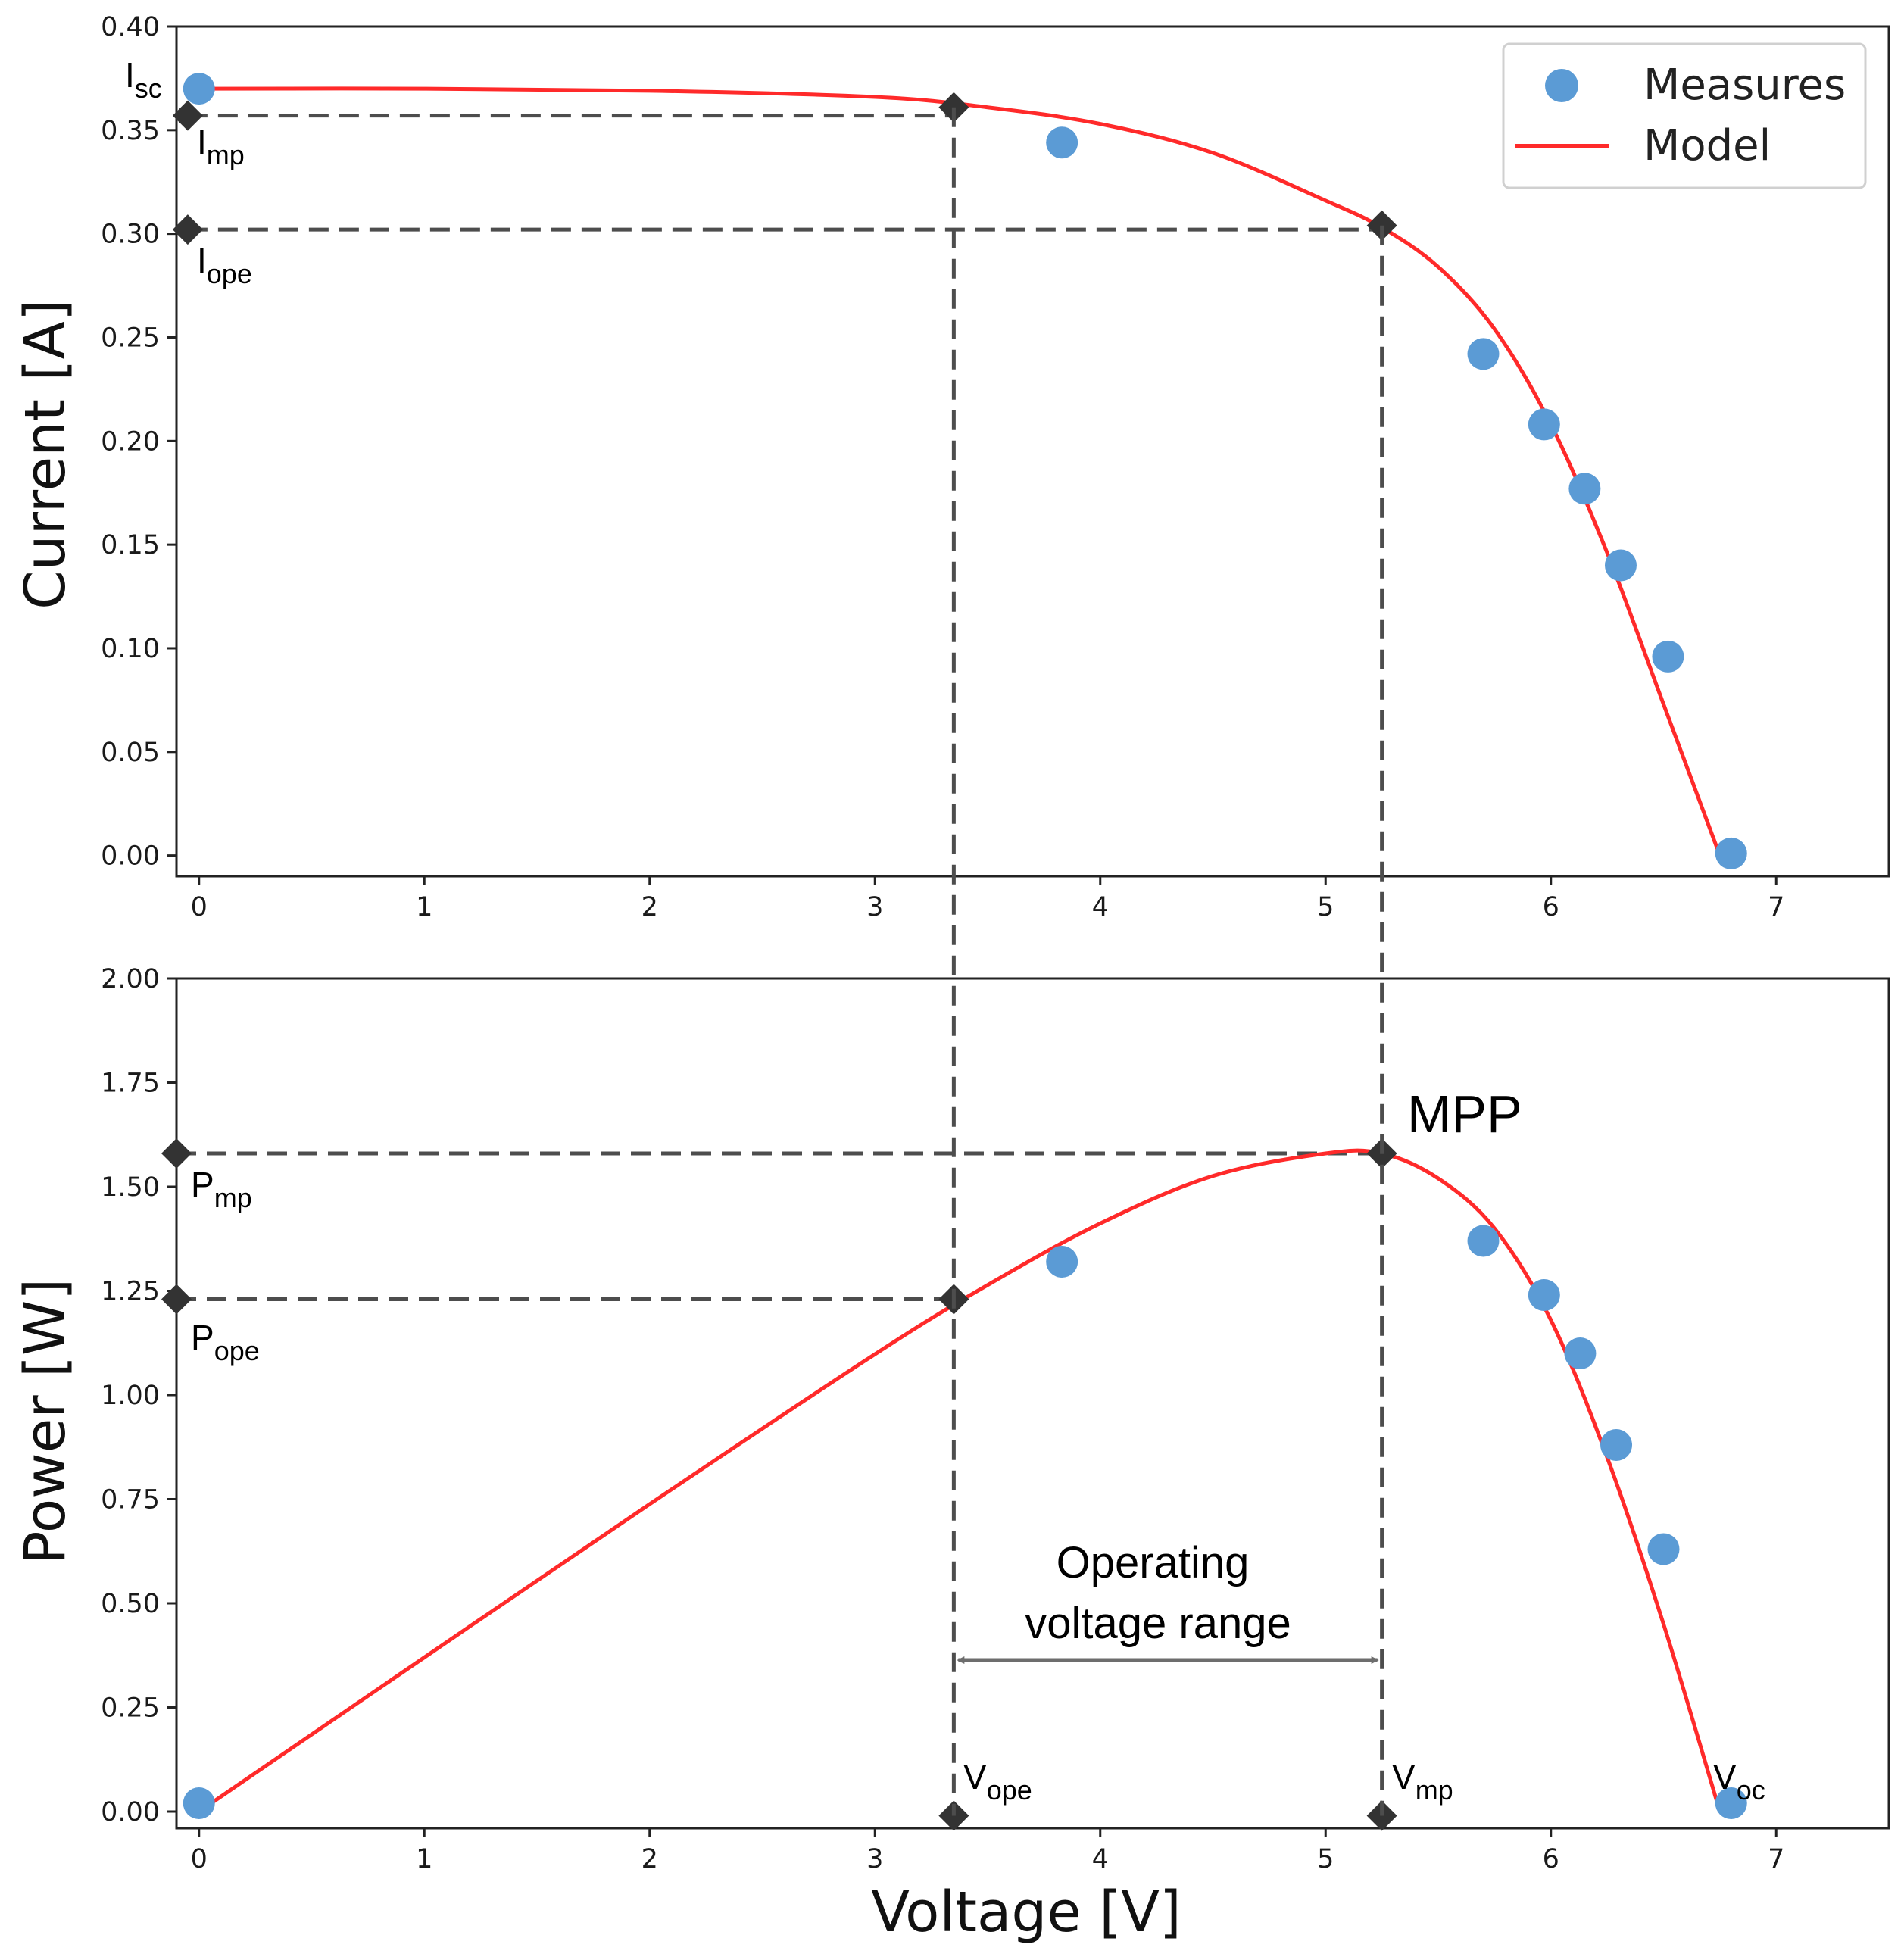  Describe the element at coordinates (45, 1422) in the screenshot. I see `bottom-y-axis-title: Power [W]` at that location.